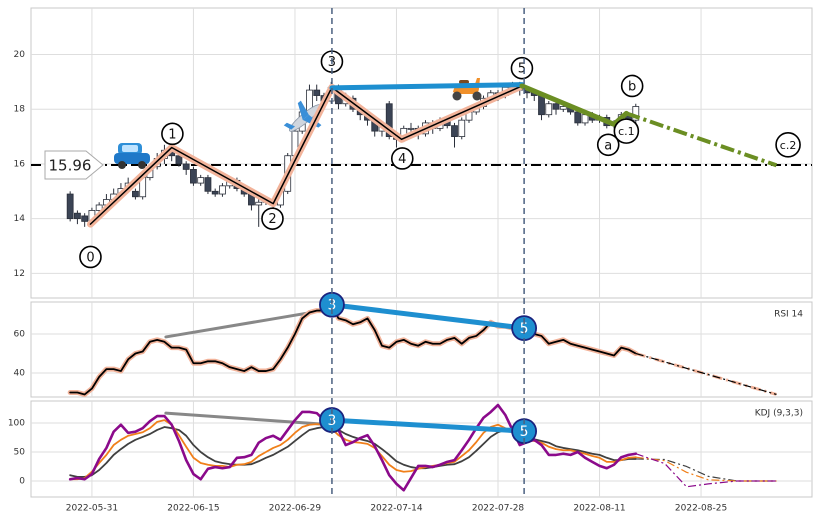 The height and width of the screenshot is (520, 819). Describe the element at coordinates (20, 374) in the screenshot. I see `y-tick-label: 40` at that location.